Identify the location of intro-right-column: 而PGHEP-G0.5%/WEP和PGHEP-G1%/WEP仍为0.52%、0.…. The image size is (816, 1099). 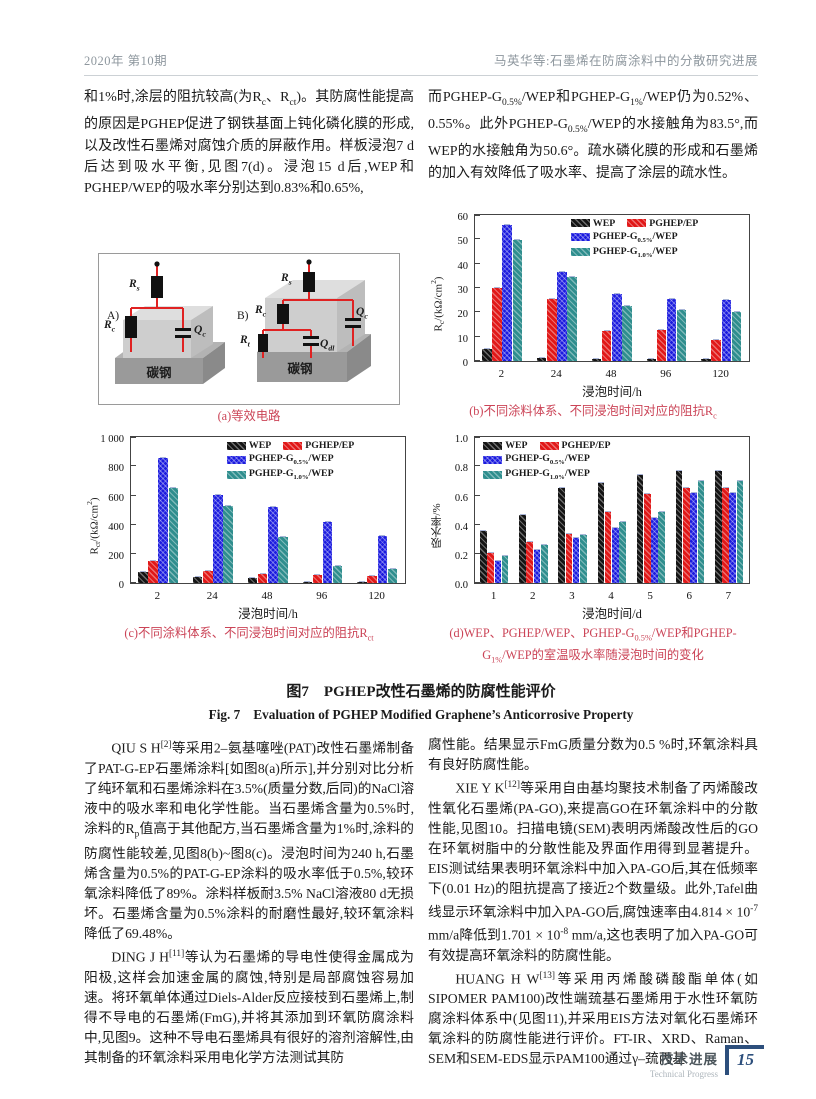
(593, 143).